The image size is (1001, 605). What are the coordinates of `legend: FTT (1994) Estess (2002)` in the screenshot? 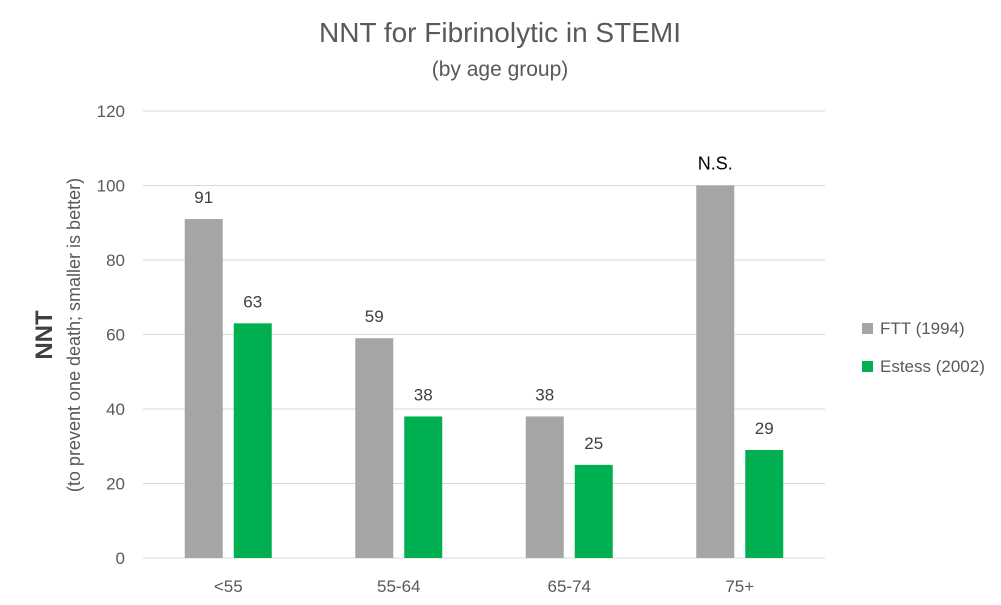 It's located at (923, 347).